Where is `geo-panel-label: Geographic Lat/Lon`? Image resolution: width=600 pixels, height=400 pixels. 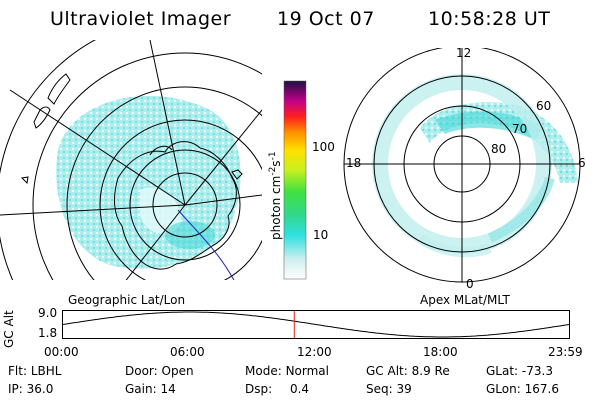
geo-panel-label: Geographic Lat/Lon is located at coordinates (127, 300).